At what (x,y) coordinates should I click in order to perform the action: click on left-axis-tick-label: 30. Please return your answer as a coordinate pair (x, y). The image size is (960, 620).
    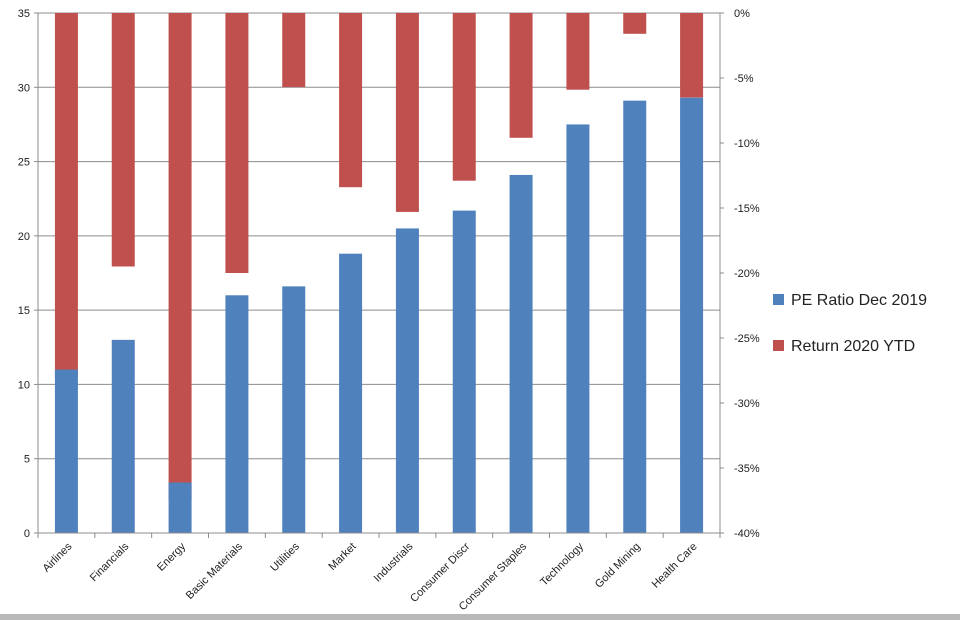
    Looking at the image, I should click on (24, 88).